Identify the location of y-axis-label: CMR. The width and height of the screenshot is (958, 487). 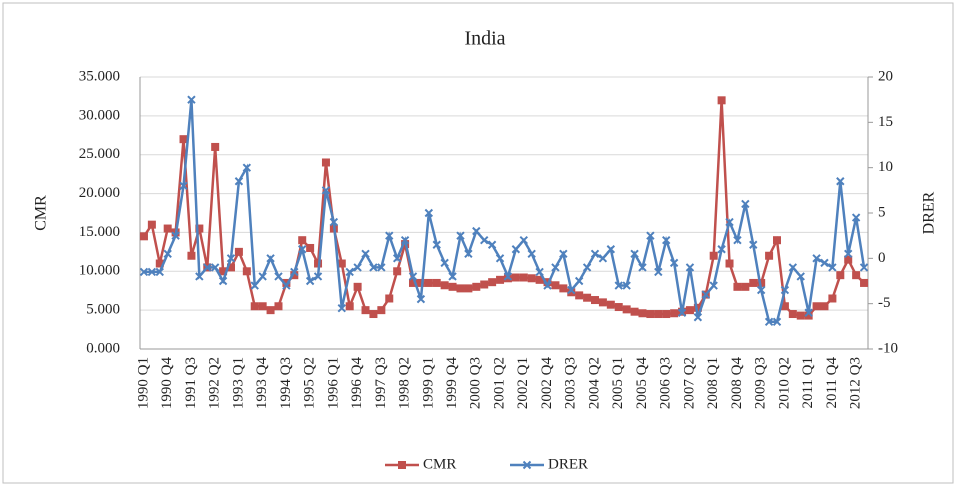
(41, 213).